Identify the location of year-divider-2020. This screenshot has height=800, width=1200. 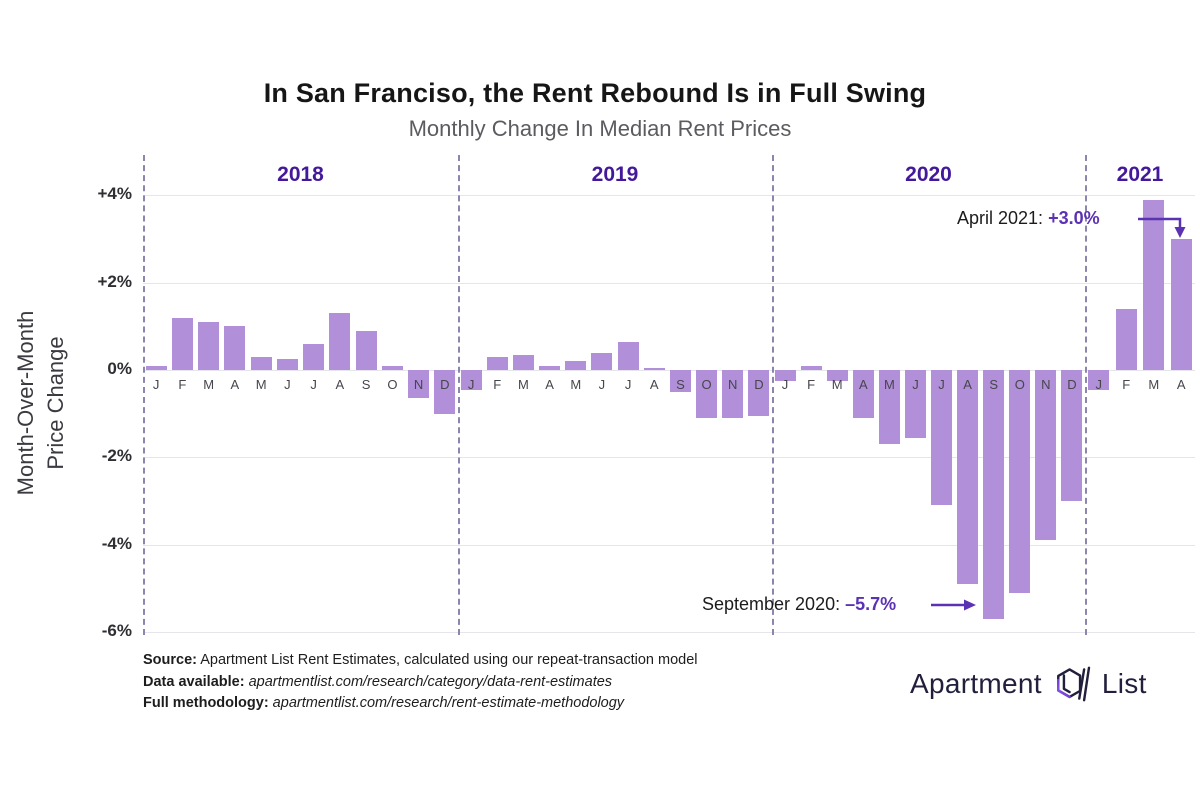
(773, 395).